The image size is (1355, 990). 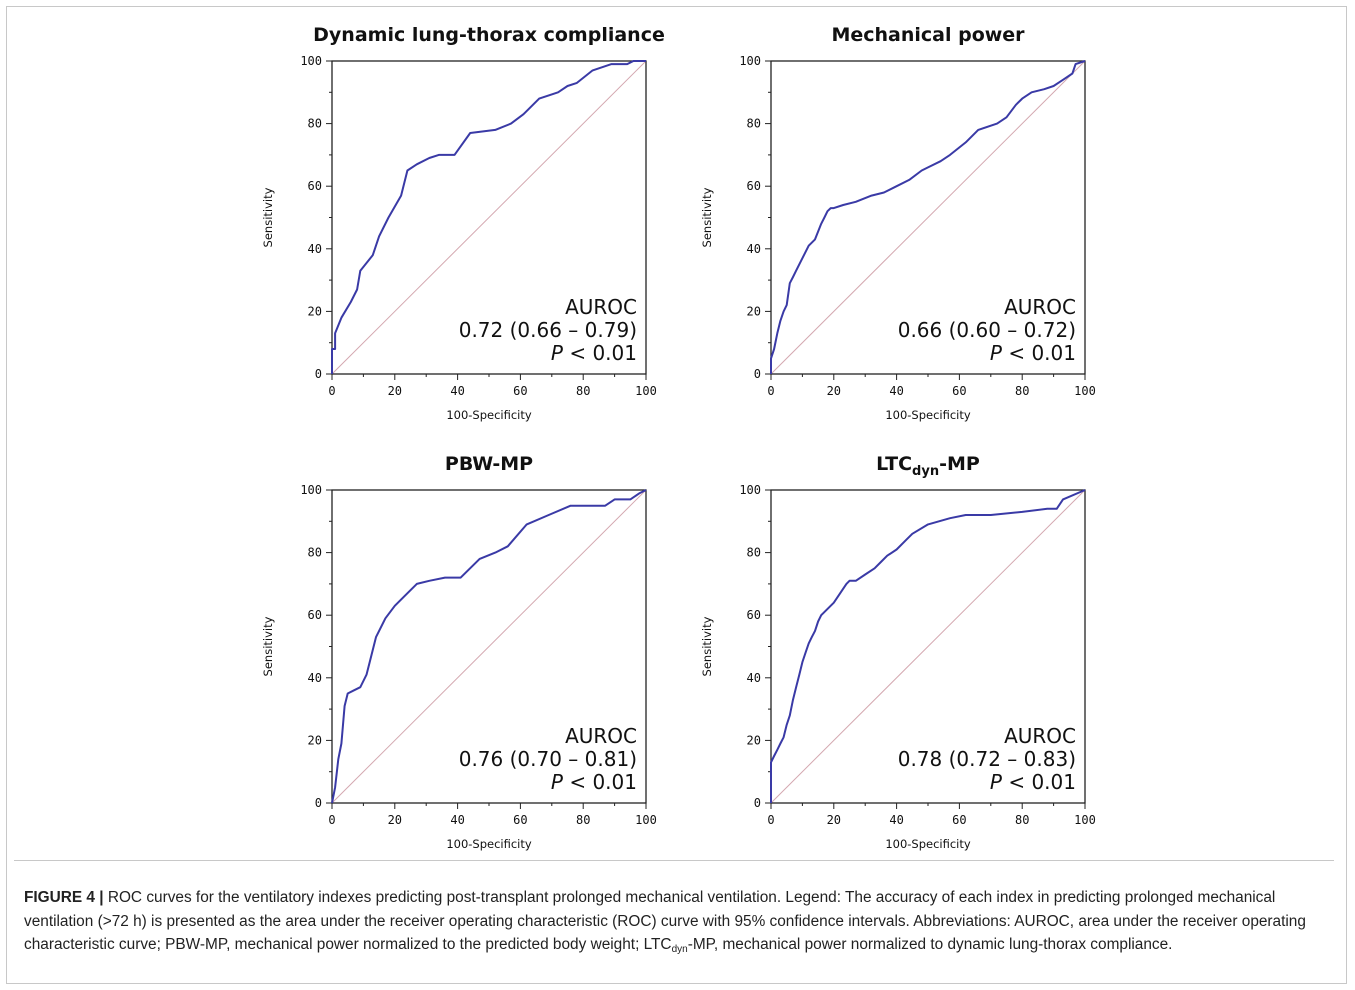 What do you see at coordinates (64, 897) in the screenshot?
I see `caption-label: FIGURE 4 |` at bounding box center [64, 897].